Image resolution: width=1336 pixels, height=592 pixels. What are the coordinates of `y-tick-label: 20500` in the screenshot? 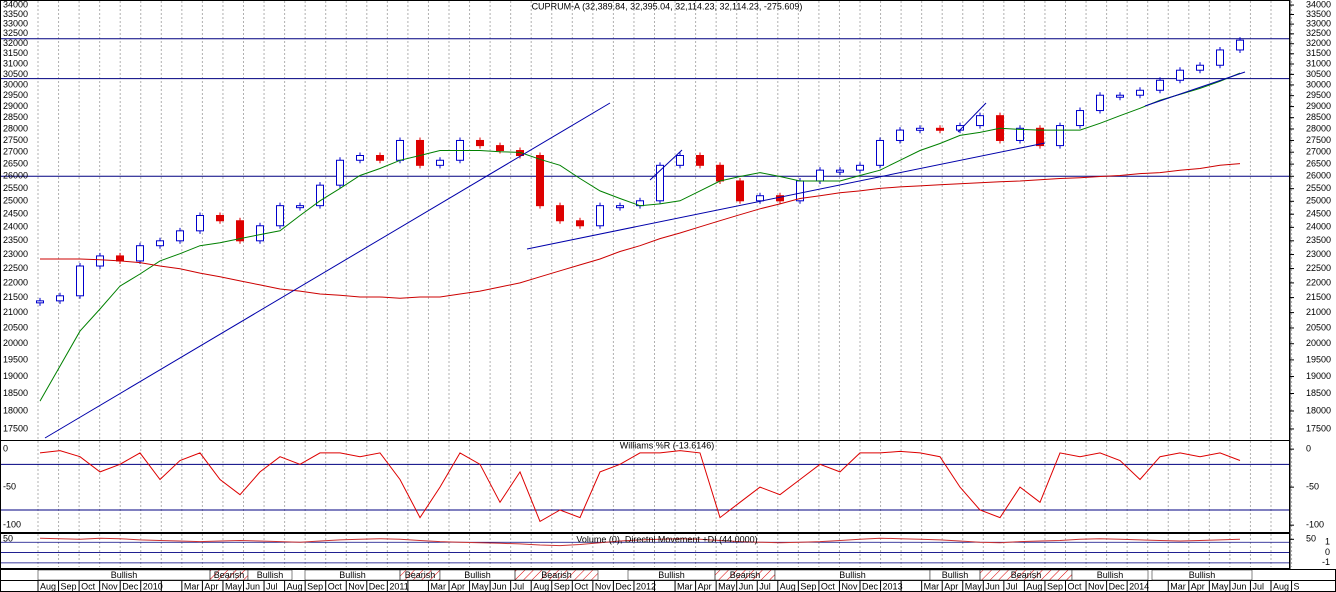 It's located at (15, 327).